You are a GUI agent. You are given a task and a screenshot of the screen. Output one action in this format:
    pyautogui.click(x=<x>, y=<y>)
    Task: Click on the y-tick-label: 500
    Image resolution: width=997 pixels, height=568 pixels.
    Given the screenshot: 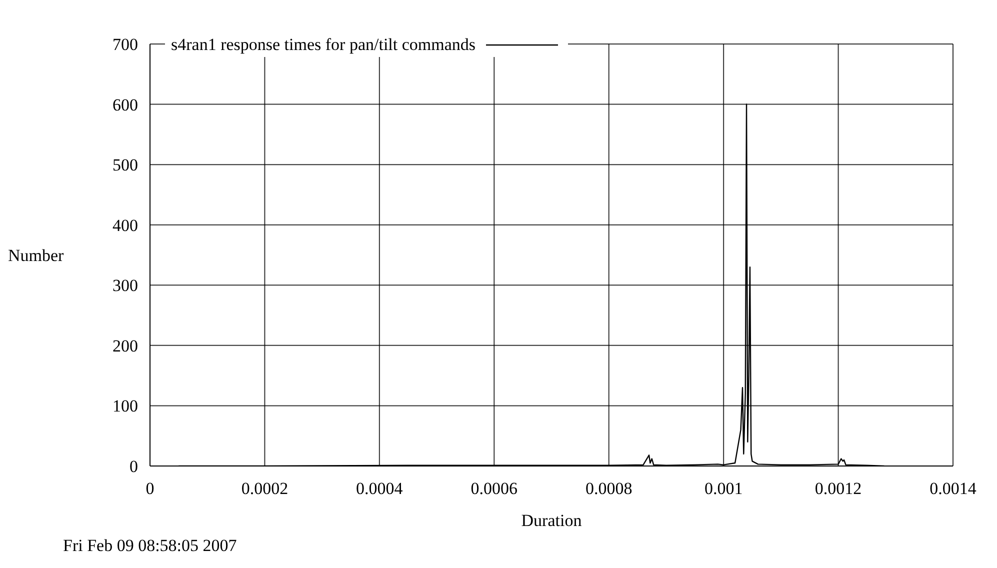 What is the action you would take?
    pyautogui.click(x=125, y=165)
    